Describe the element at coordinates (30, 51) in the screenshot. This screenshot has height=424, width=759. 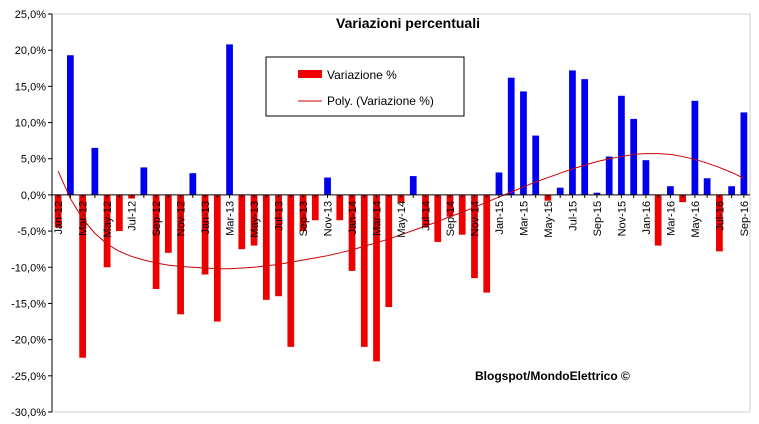
I see `y-tick-label: 20,0%` at that location.